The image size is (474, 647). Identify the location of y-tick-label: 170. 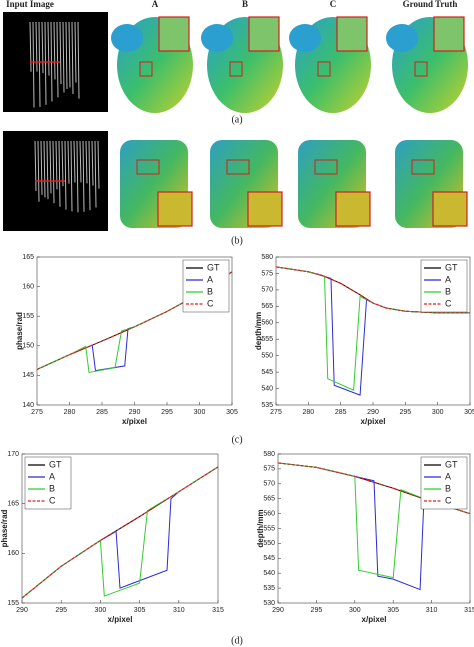
(13, 454).